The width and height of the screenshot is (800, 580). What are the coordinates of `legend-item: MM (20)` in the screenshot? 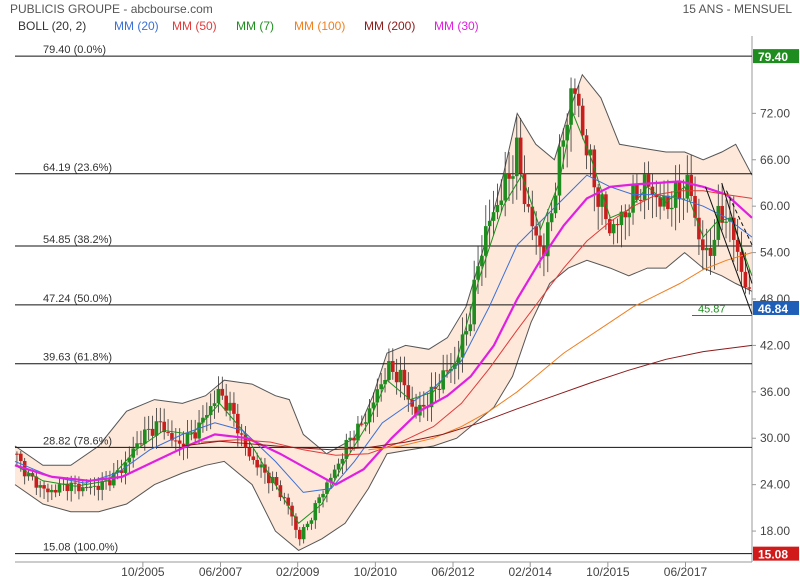 It's located at (136, 26).